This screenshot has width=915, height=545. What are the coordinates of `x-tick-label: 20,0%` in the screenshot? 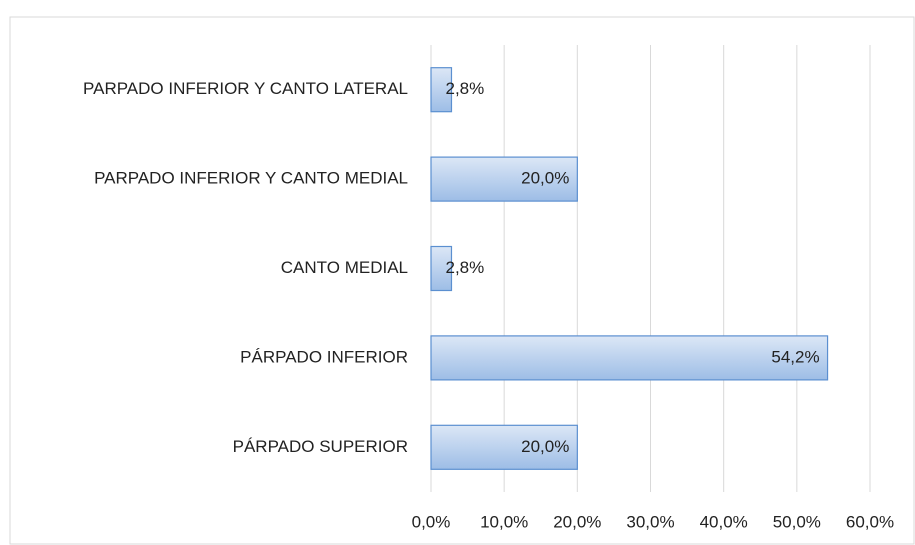 It's located at (577, 521).